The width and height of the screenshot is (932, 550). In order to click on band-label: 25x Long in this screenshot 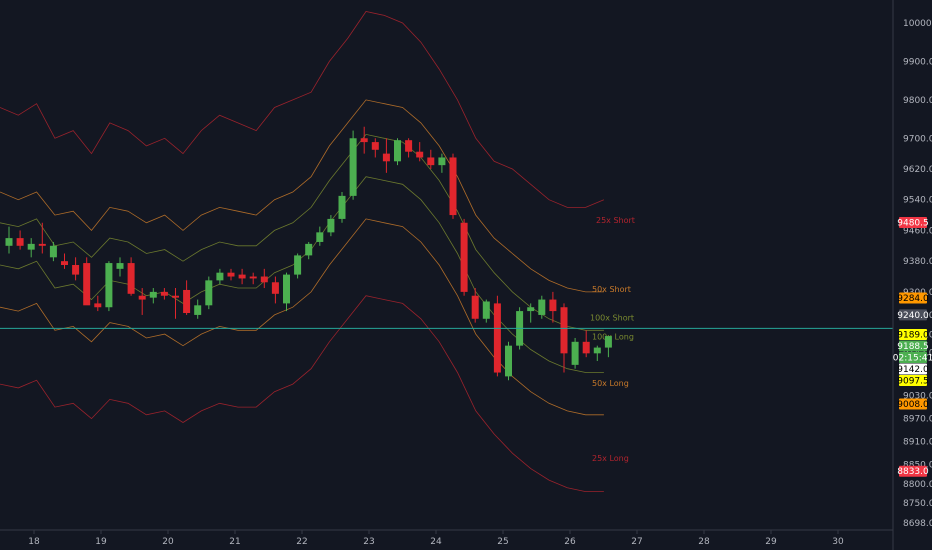, I will do `click(610, 458)`.